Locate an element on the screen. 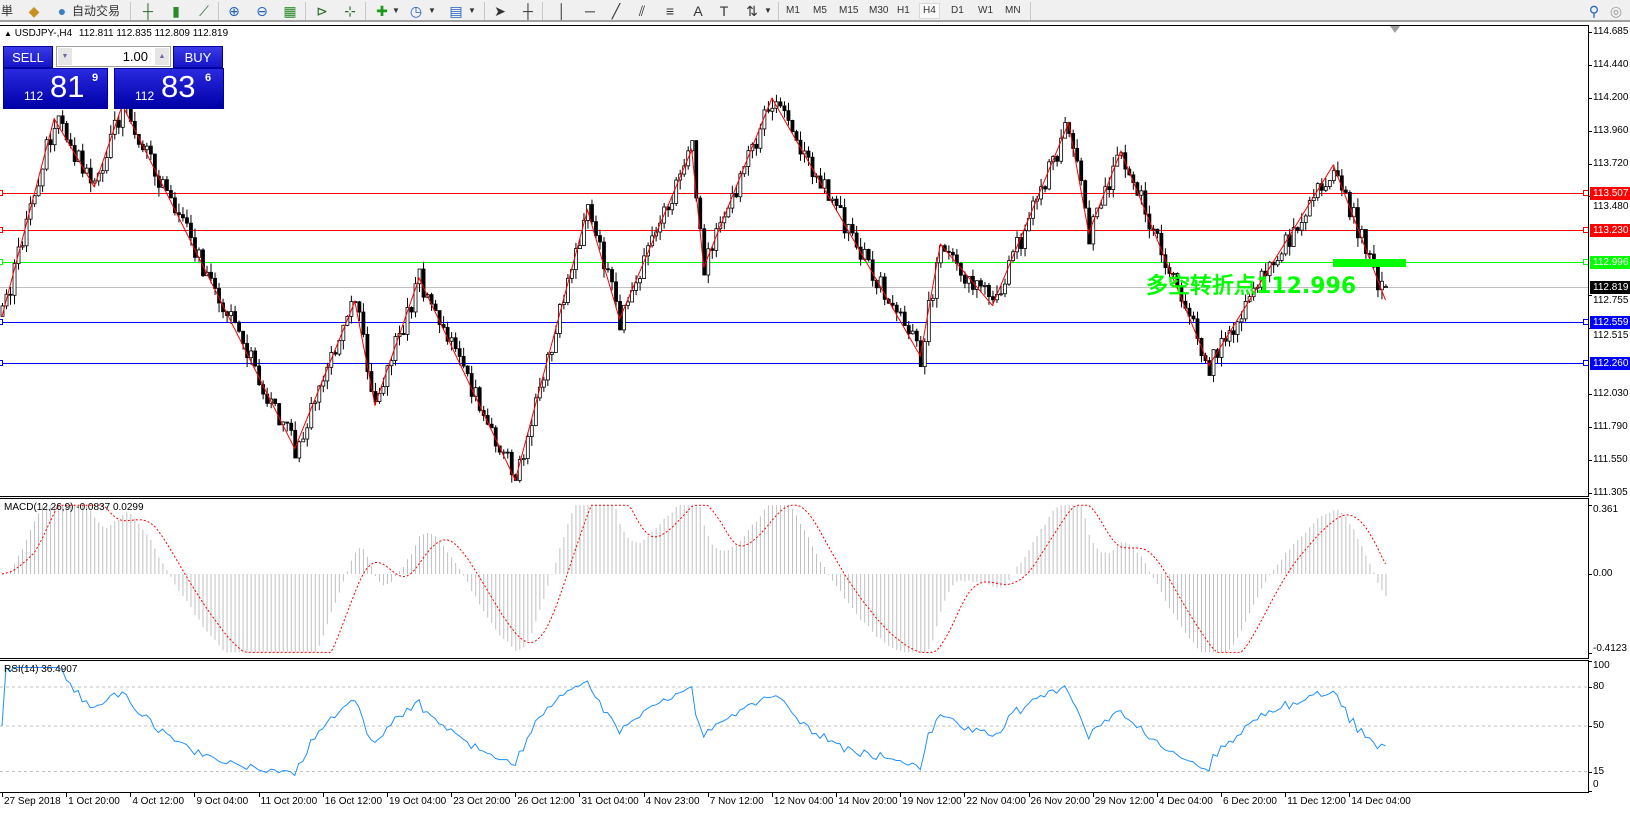  sell-button: SELL is located at coordinates (28, 57).